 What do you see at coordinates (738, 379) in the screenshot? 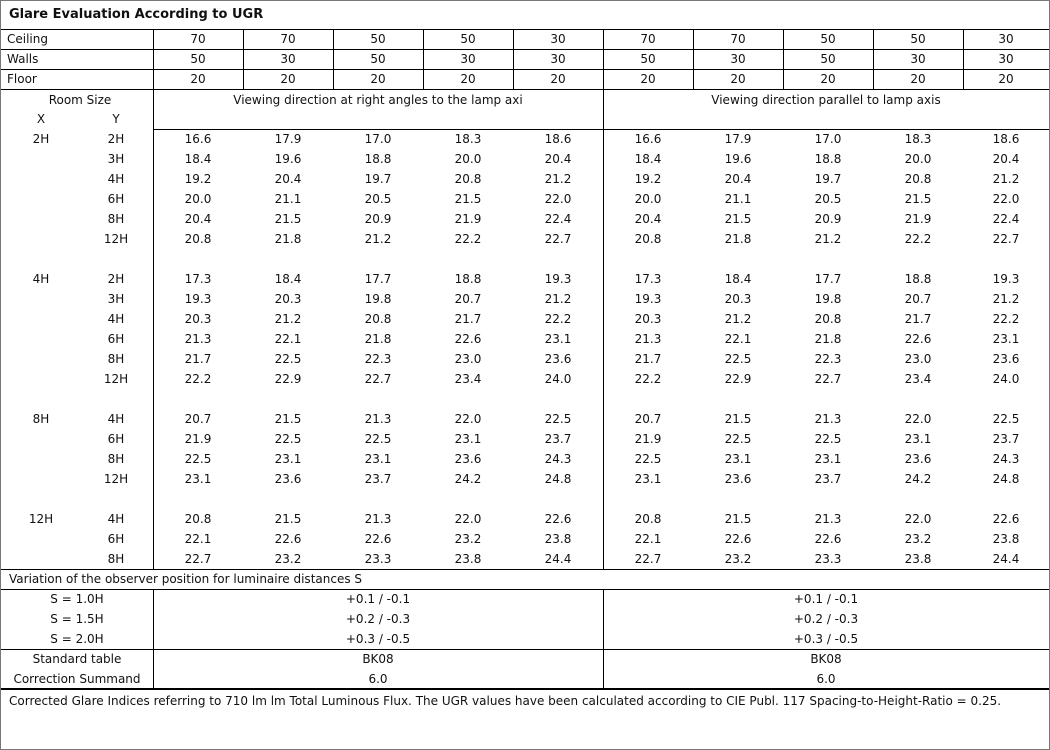
I see `ugr-value: 22.9` at bounding box center [738, 379].